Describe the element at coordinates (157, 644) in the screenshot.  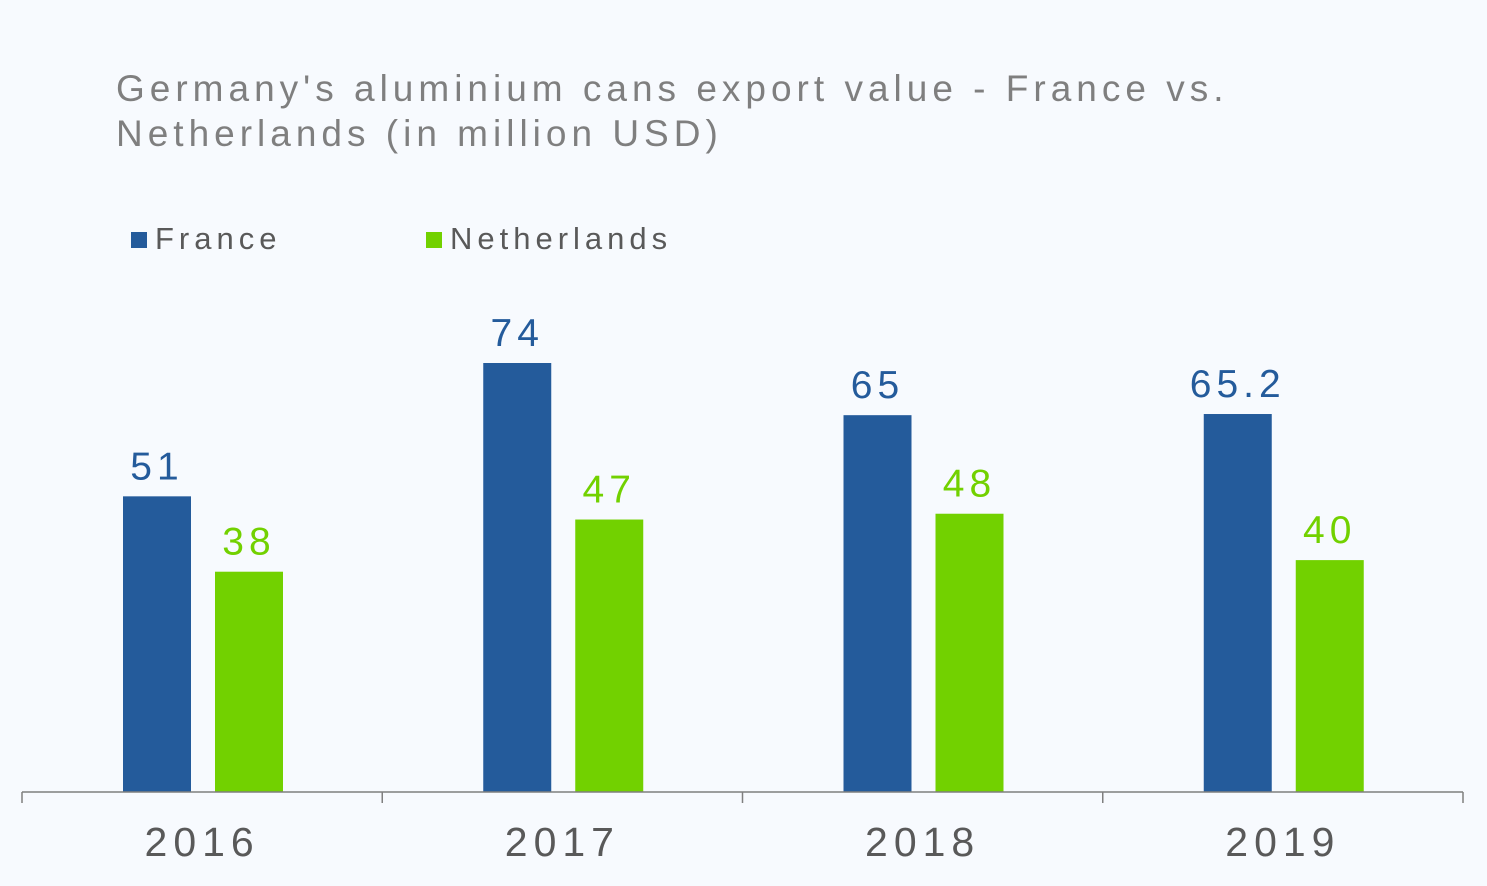
I see `bar-france-2016` at that location.